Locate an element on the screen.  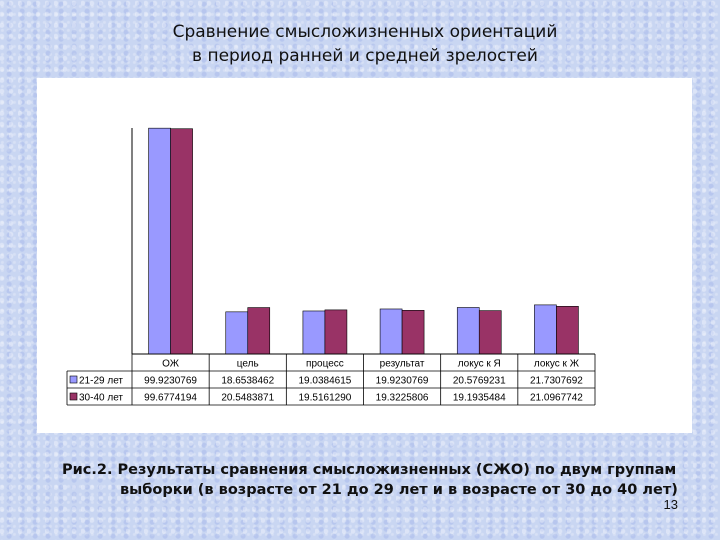
data-label-0-2: 19.0384615 is located at coordinates (324, 381).